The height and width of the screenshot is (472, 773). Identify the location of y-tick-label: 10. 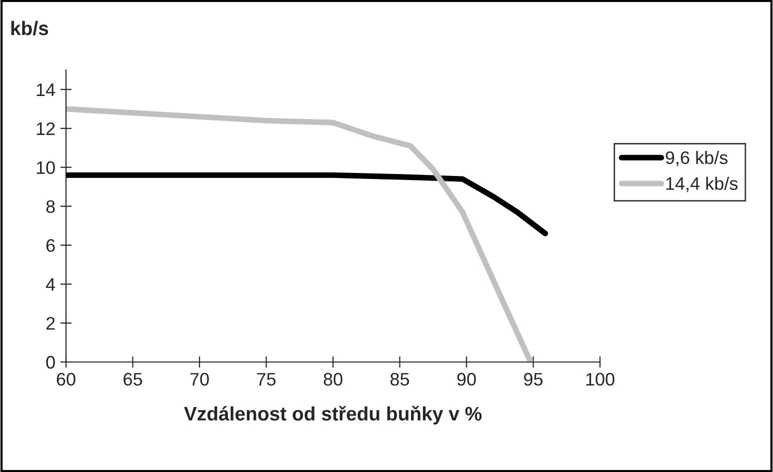
(45, 167).